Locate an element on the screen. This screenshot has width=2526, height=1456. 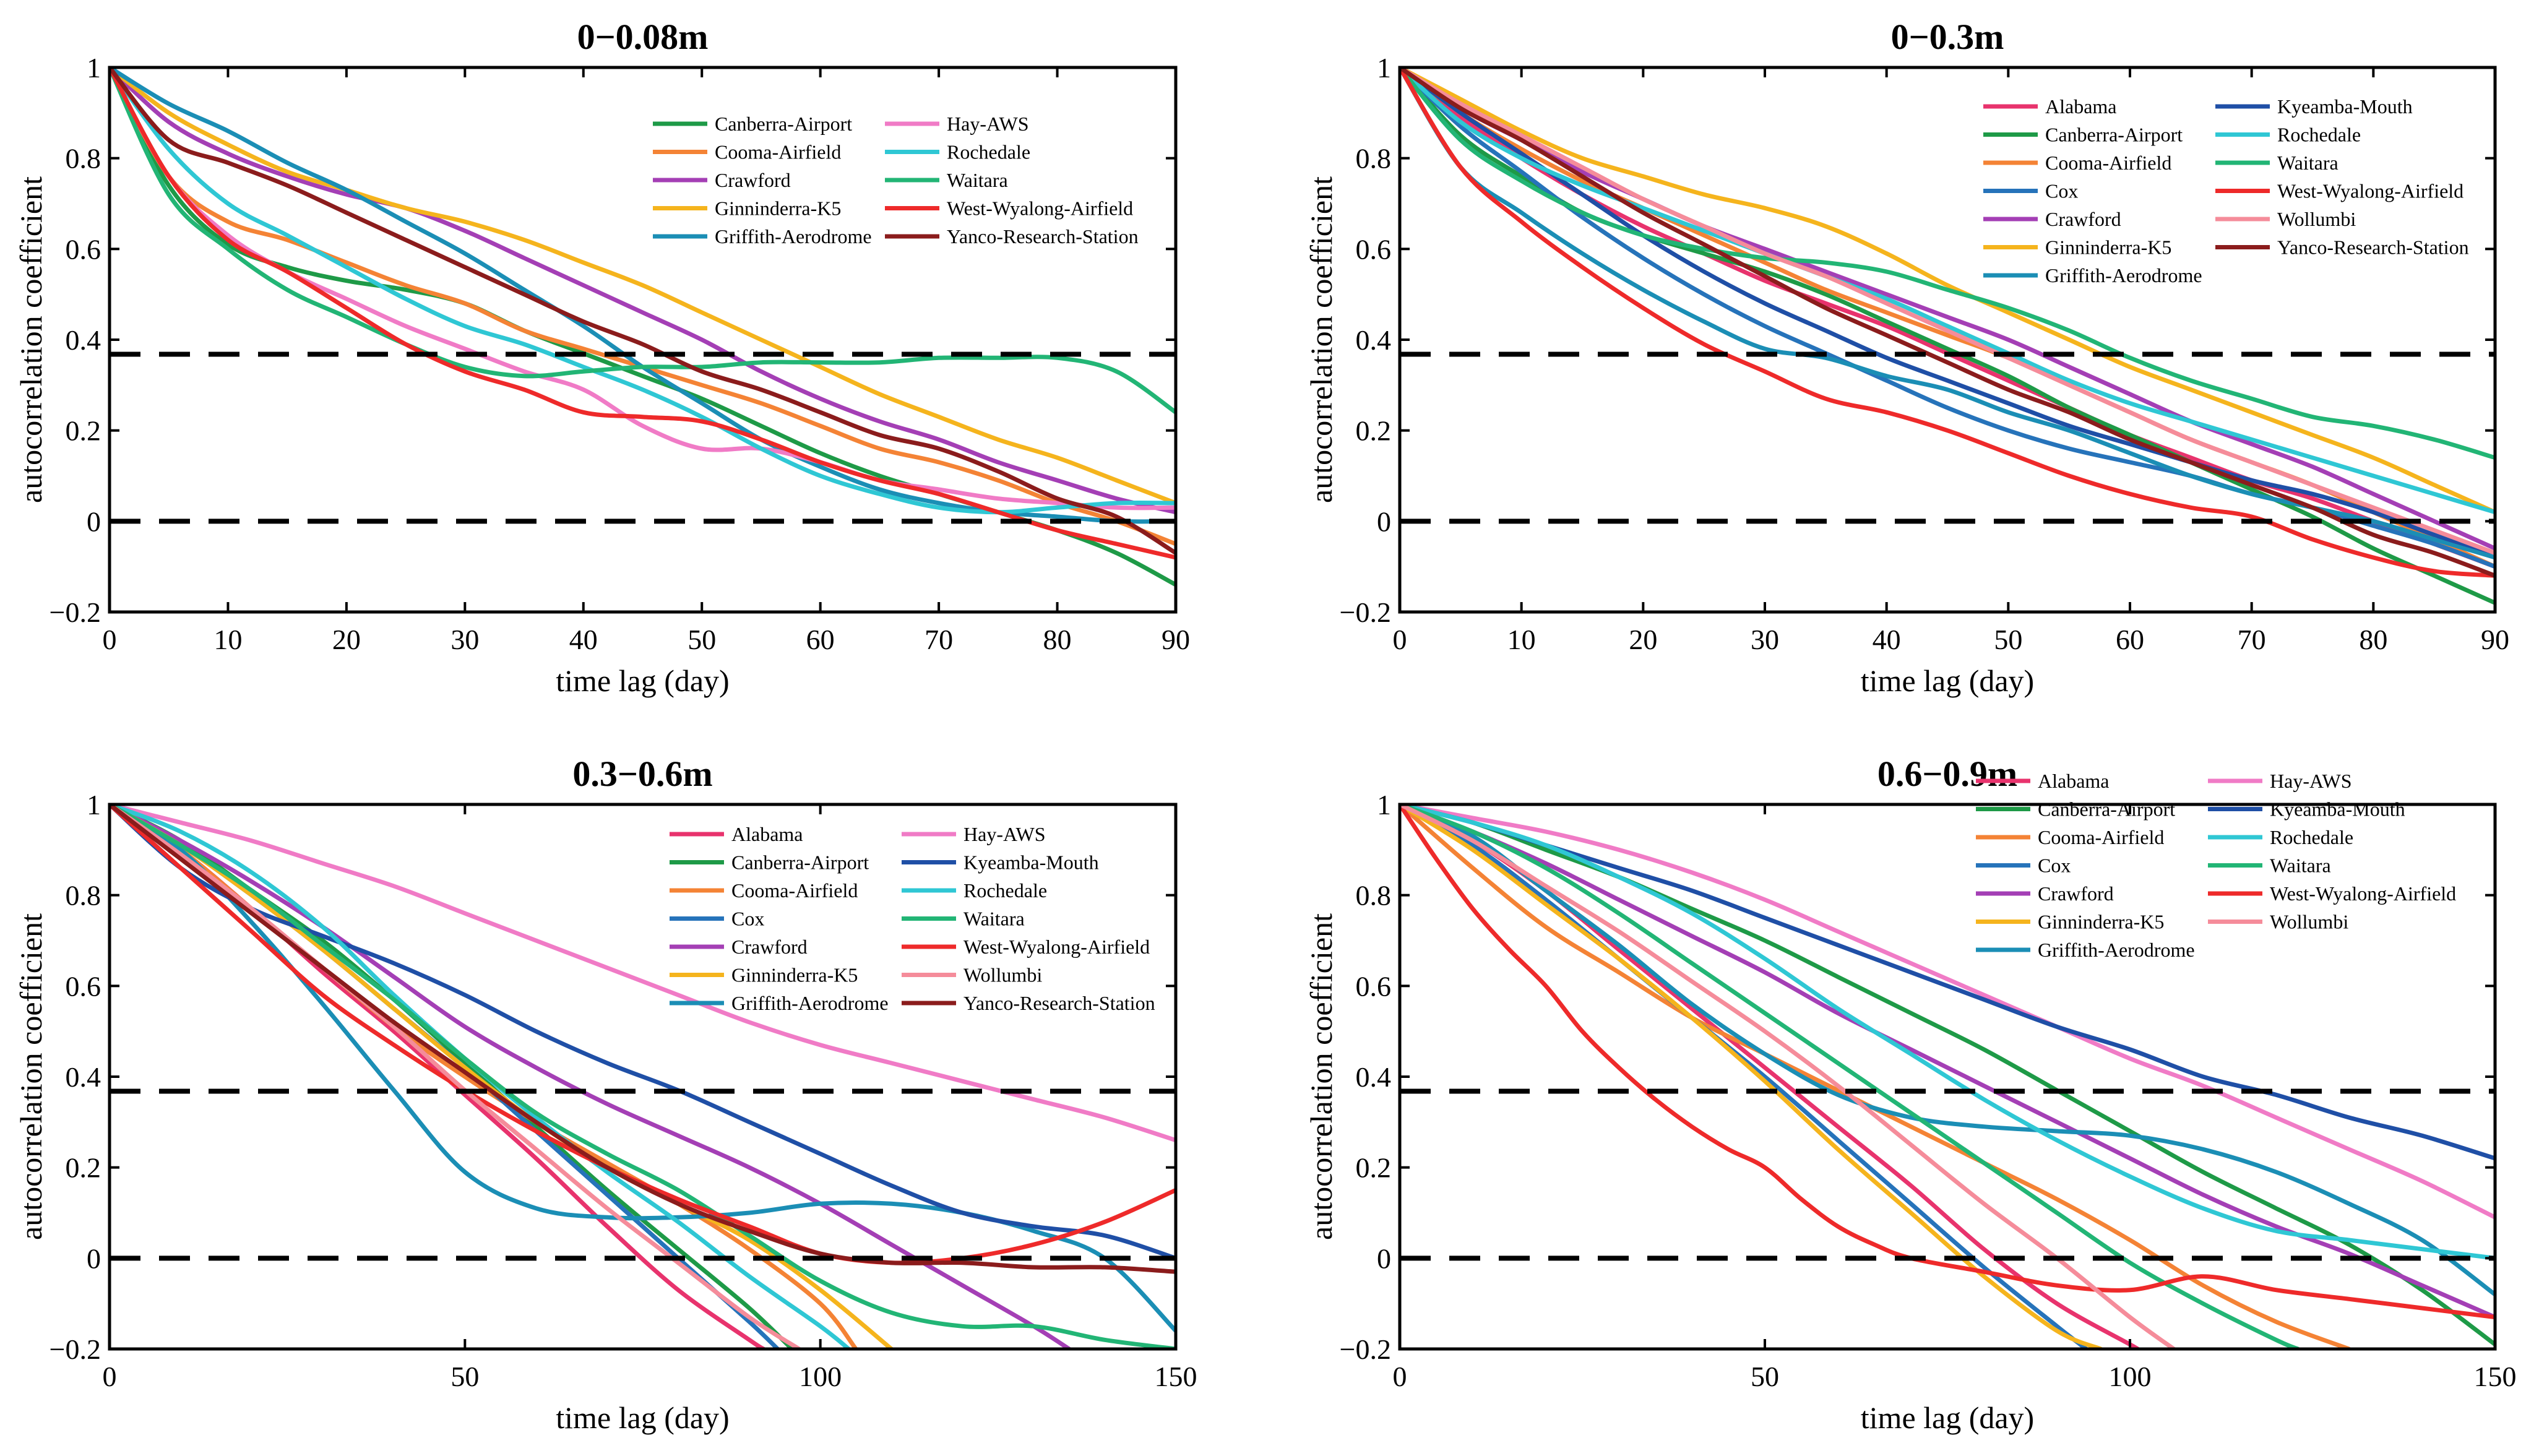
x-tick-label: 0 is located at coordinates (110, 1376).